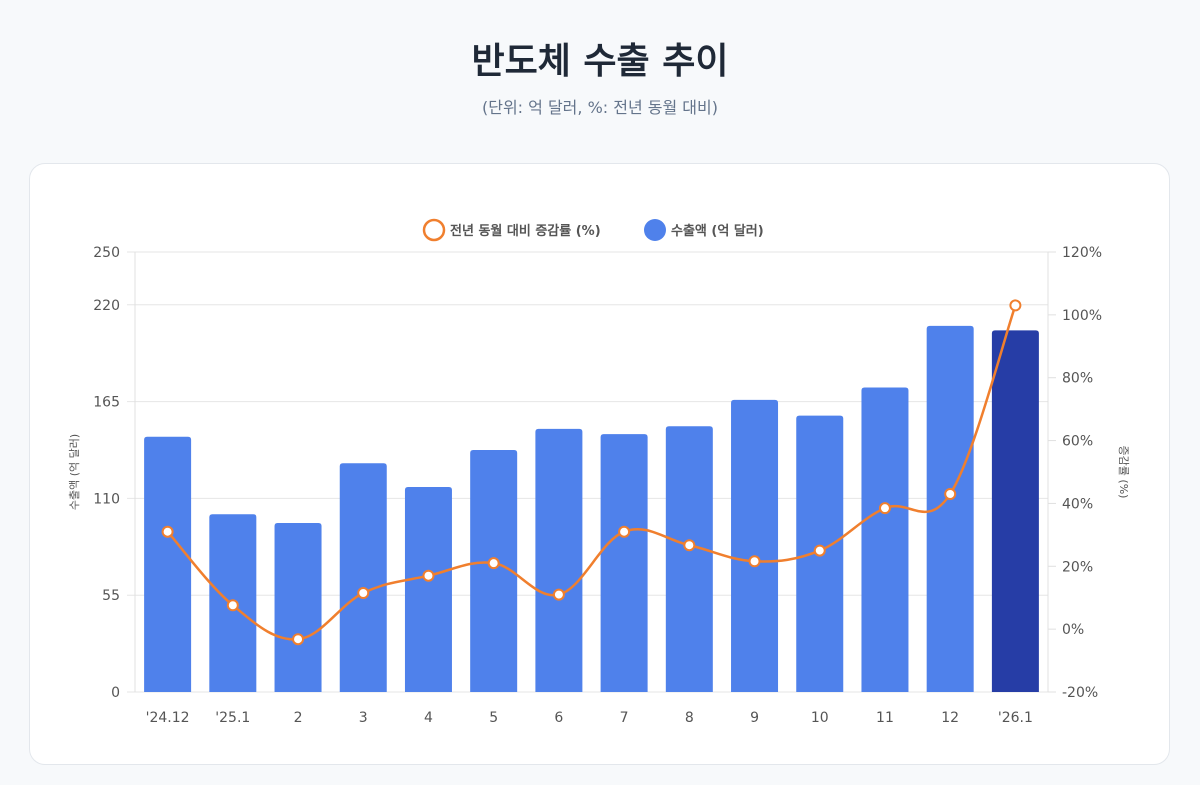  What do you see at coordinates (111, 596) in the screenshot?
I see `left-tick-label: 55` at bounding box center [111, 596].